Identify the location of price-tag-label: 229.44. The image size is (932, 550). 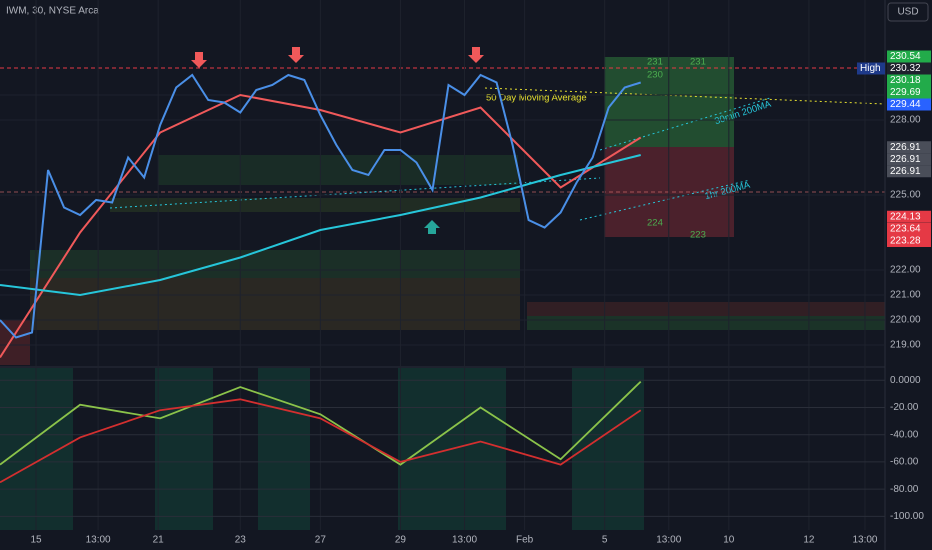
(905, 104).